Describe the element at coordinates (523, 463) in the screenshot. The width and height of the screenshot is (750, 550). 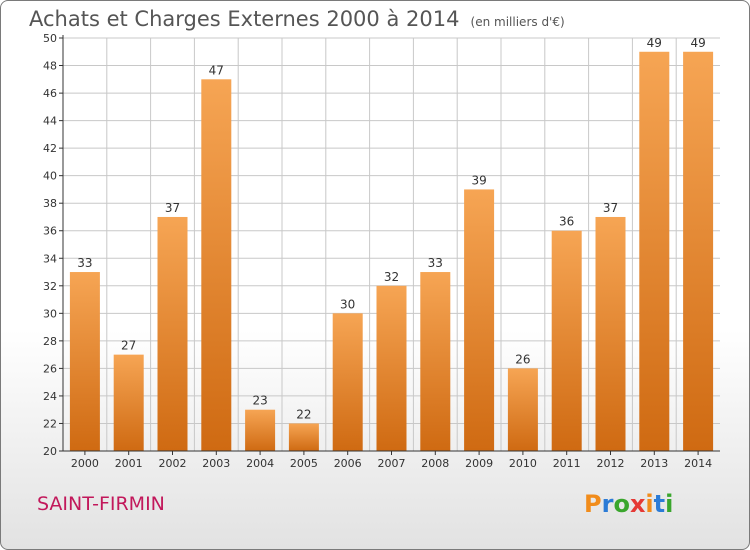
I see `x-tick-label: 2010` at that location.